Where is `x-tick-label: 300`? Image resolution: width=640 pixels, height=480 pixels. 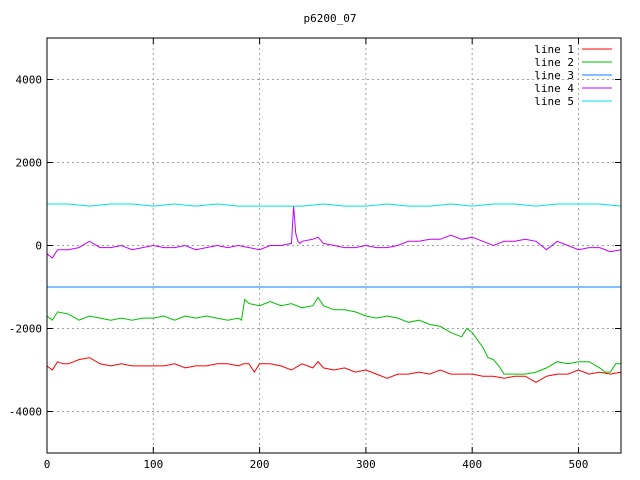 x-tick-label: 300 is located at coordinates (366, 464).